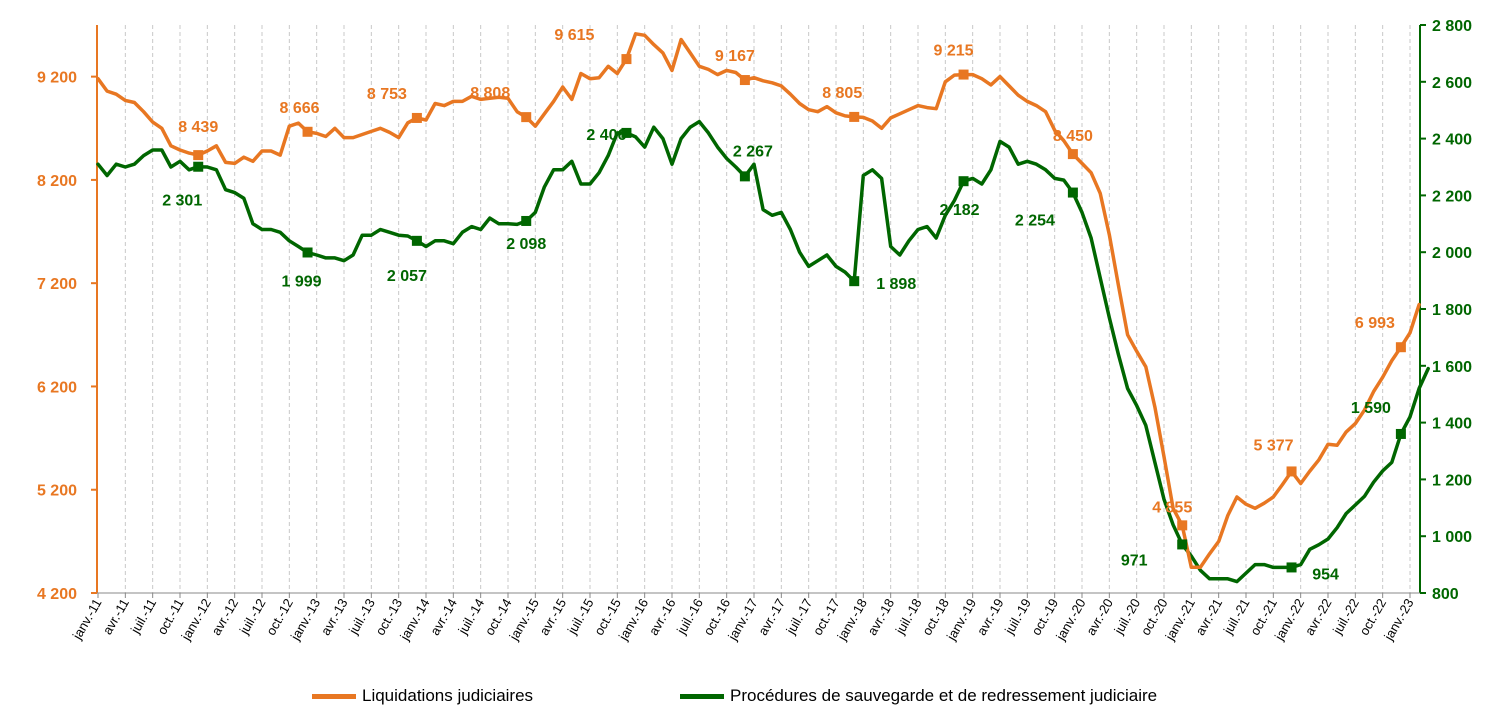 Image resolution: width=1507 pixels, height=724 pixels. What do you see at coordinates (606, 135) in the screenshot?
I see `data-label-sauvegarde: 2 406` at bounding box center [606, 135].